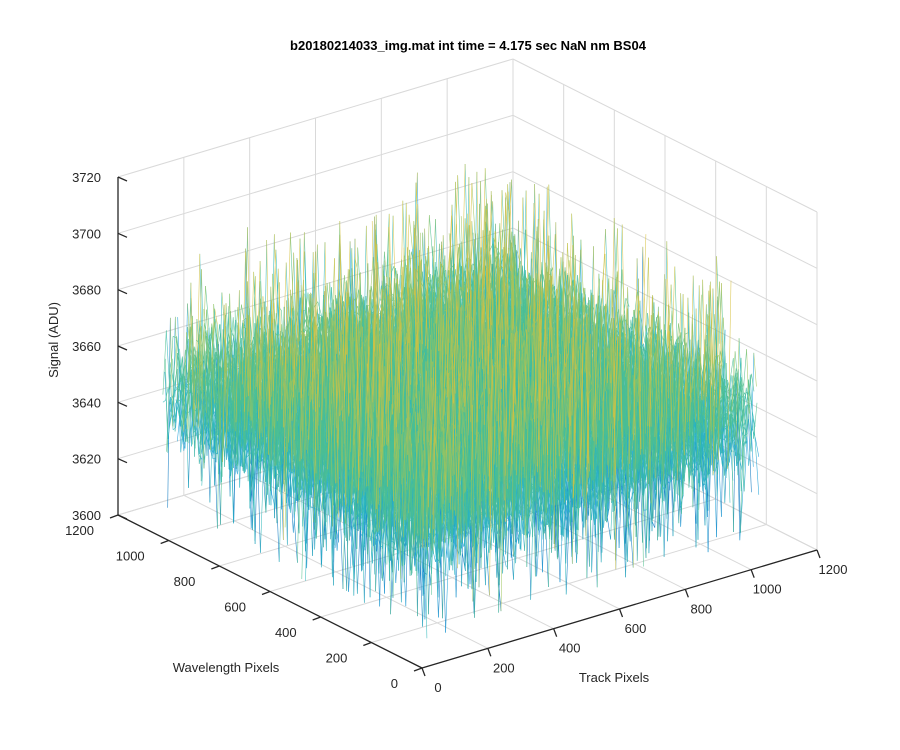 The image size is (900, 750). What do you see at coordinates (86, 177) in the screenshot?
I see `z-tick-label: 3720` at bounding box center [86, 177].